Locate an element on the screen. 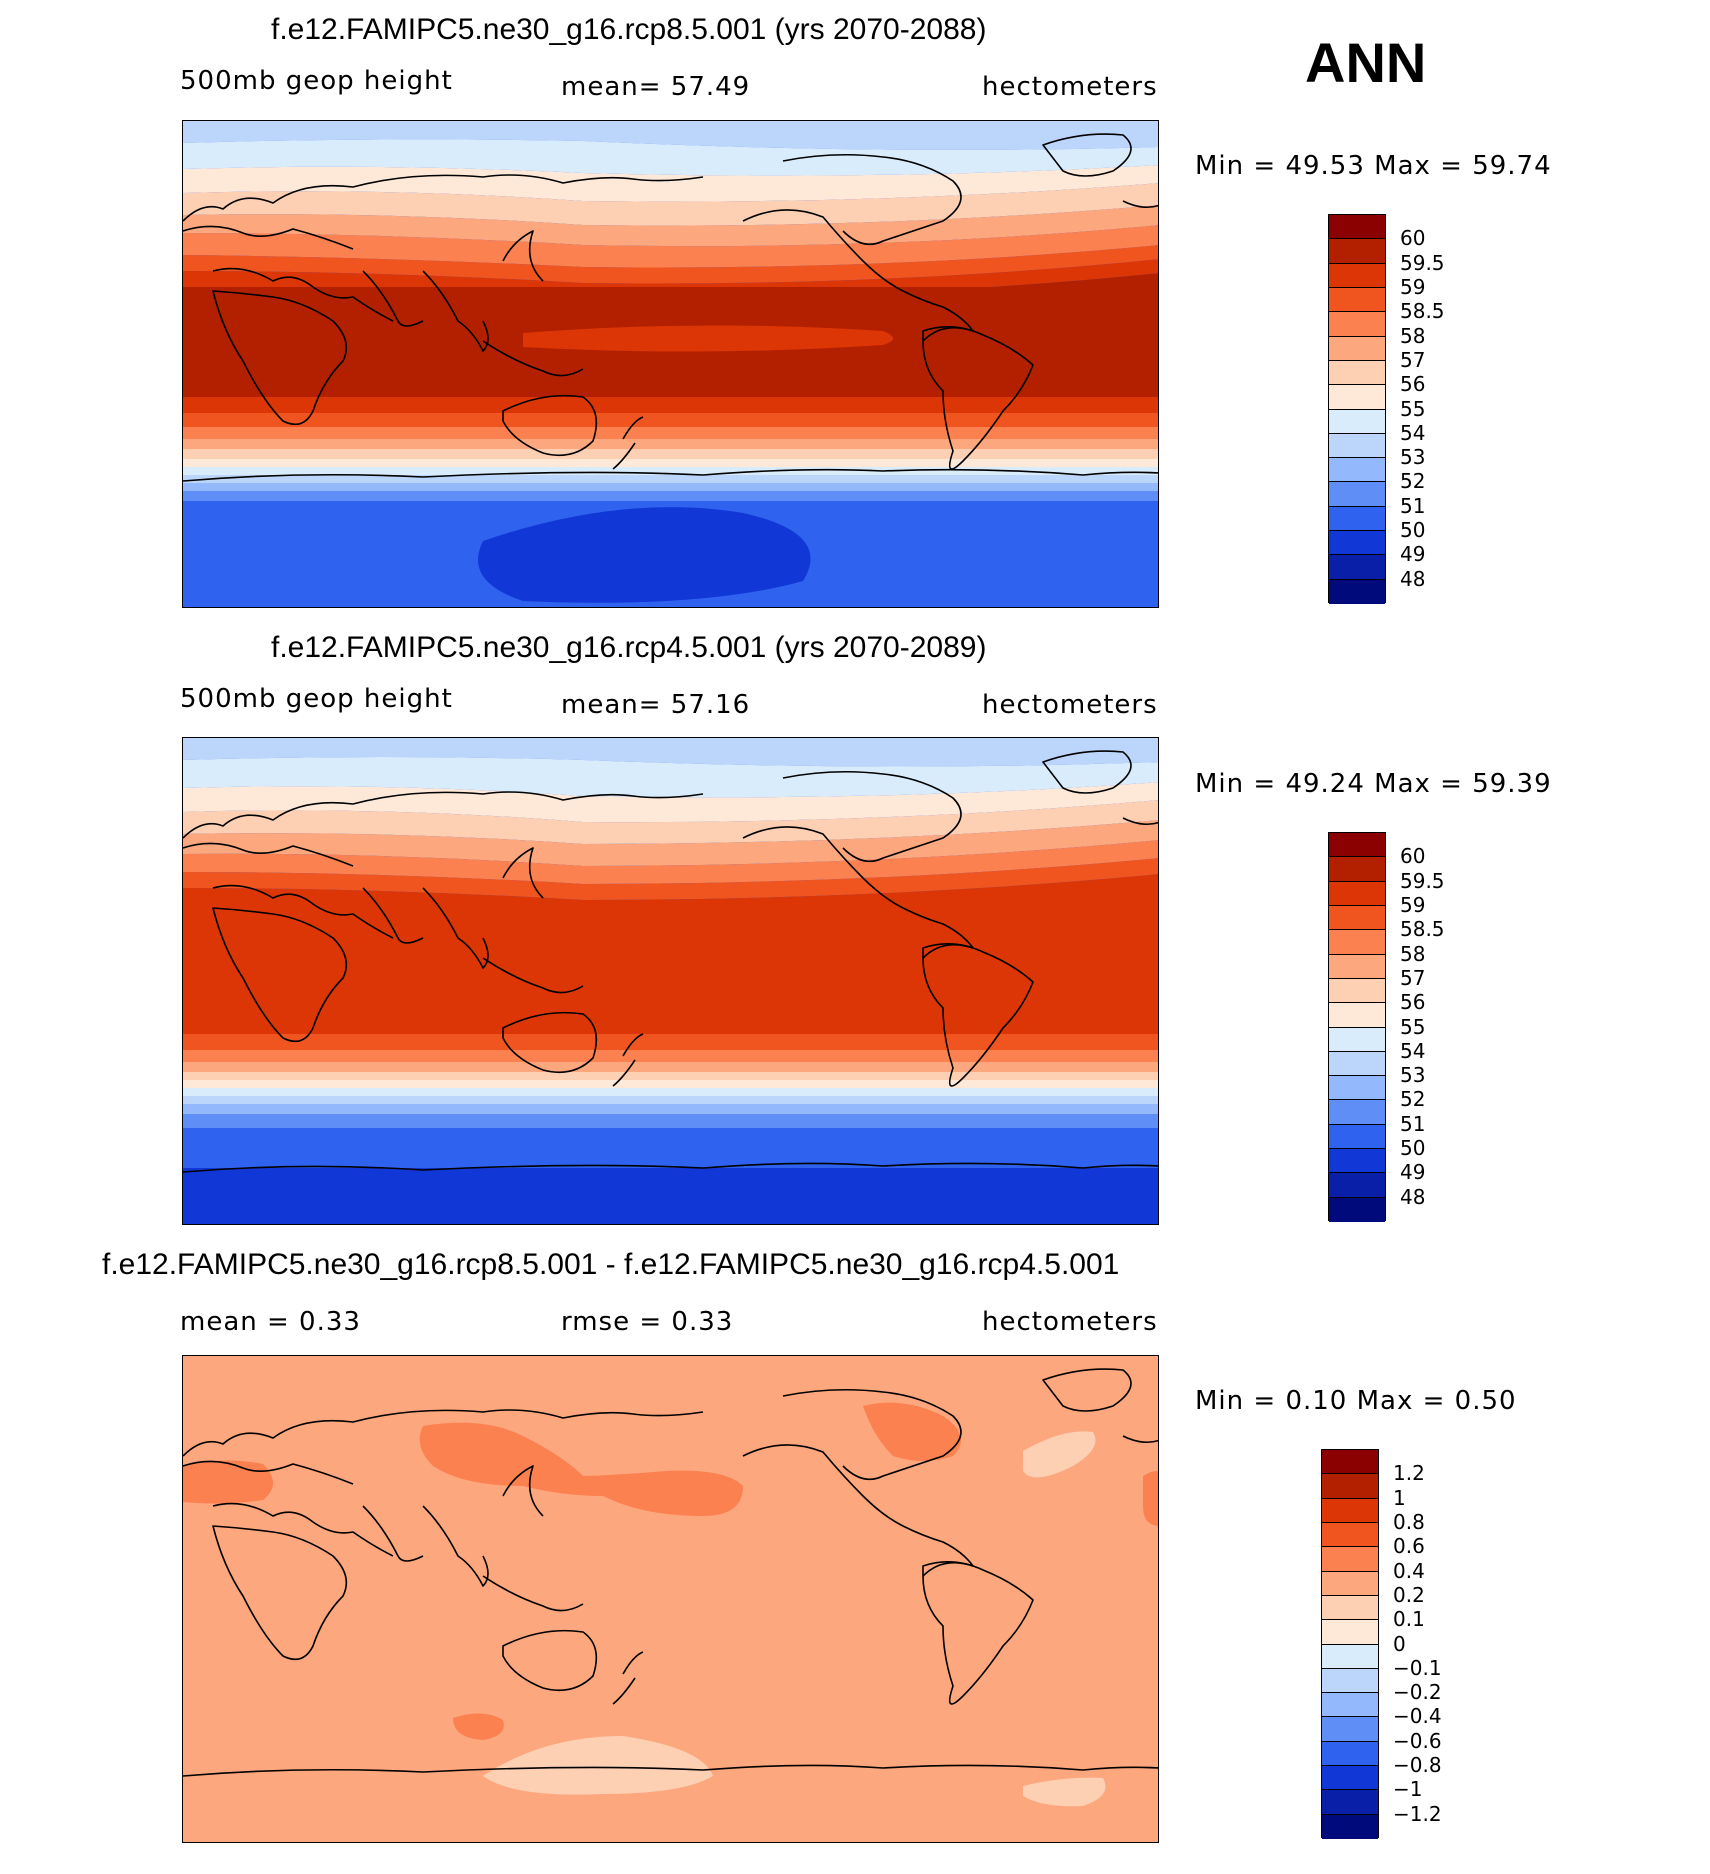 The width and height of the screenshot is (1710, 1874). panel-1-map is located at coordinates (670, 364).